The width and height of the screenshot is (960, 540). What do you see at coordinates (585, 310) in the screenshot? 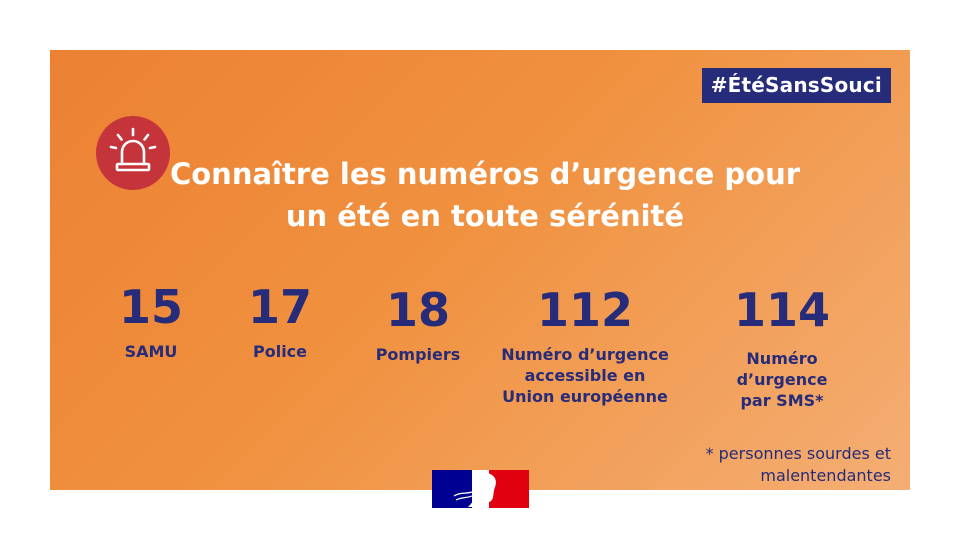
I see `number-value: 112` at bounding box center [585, 310].